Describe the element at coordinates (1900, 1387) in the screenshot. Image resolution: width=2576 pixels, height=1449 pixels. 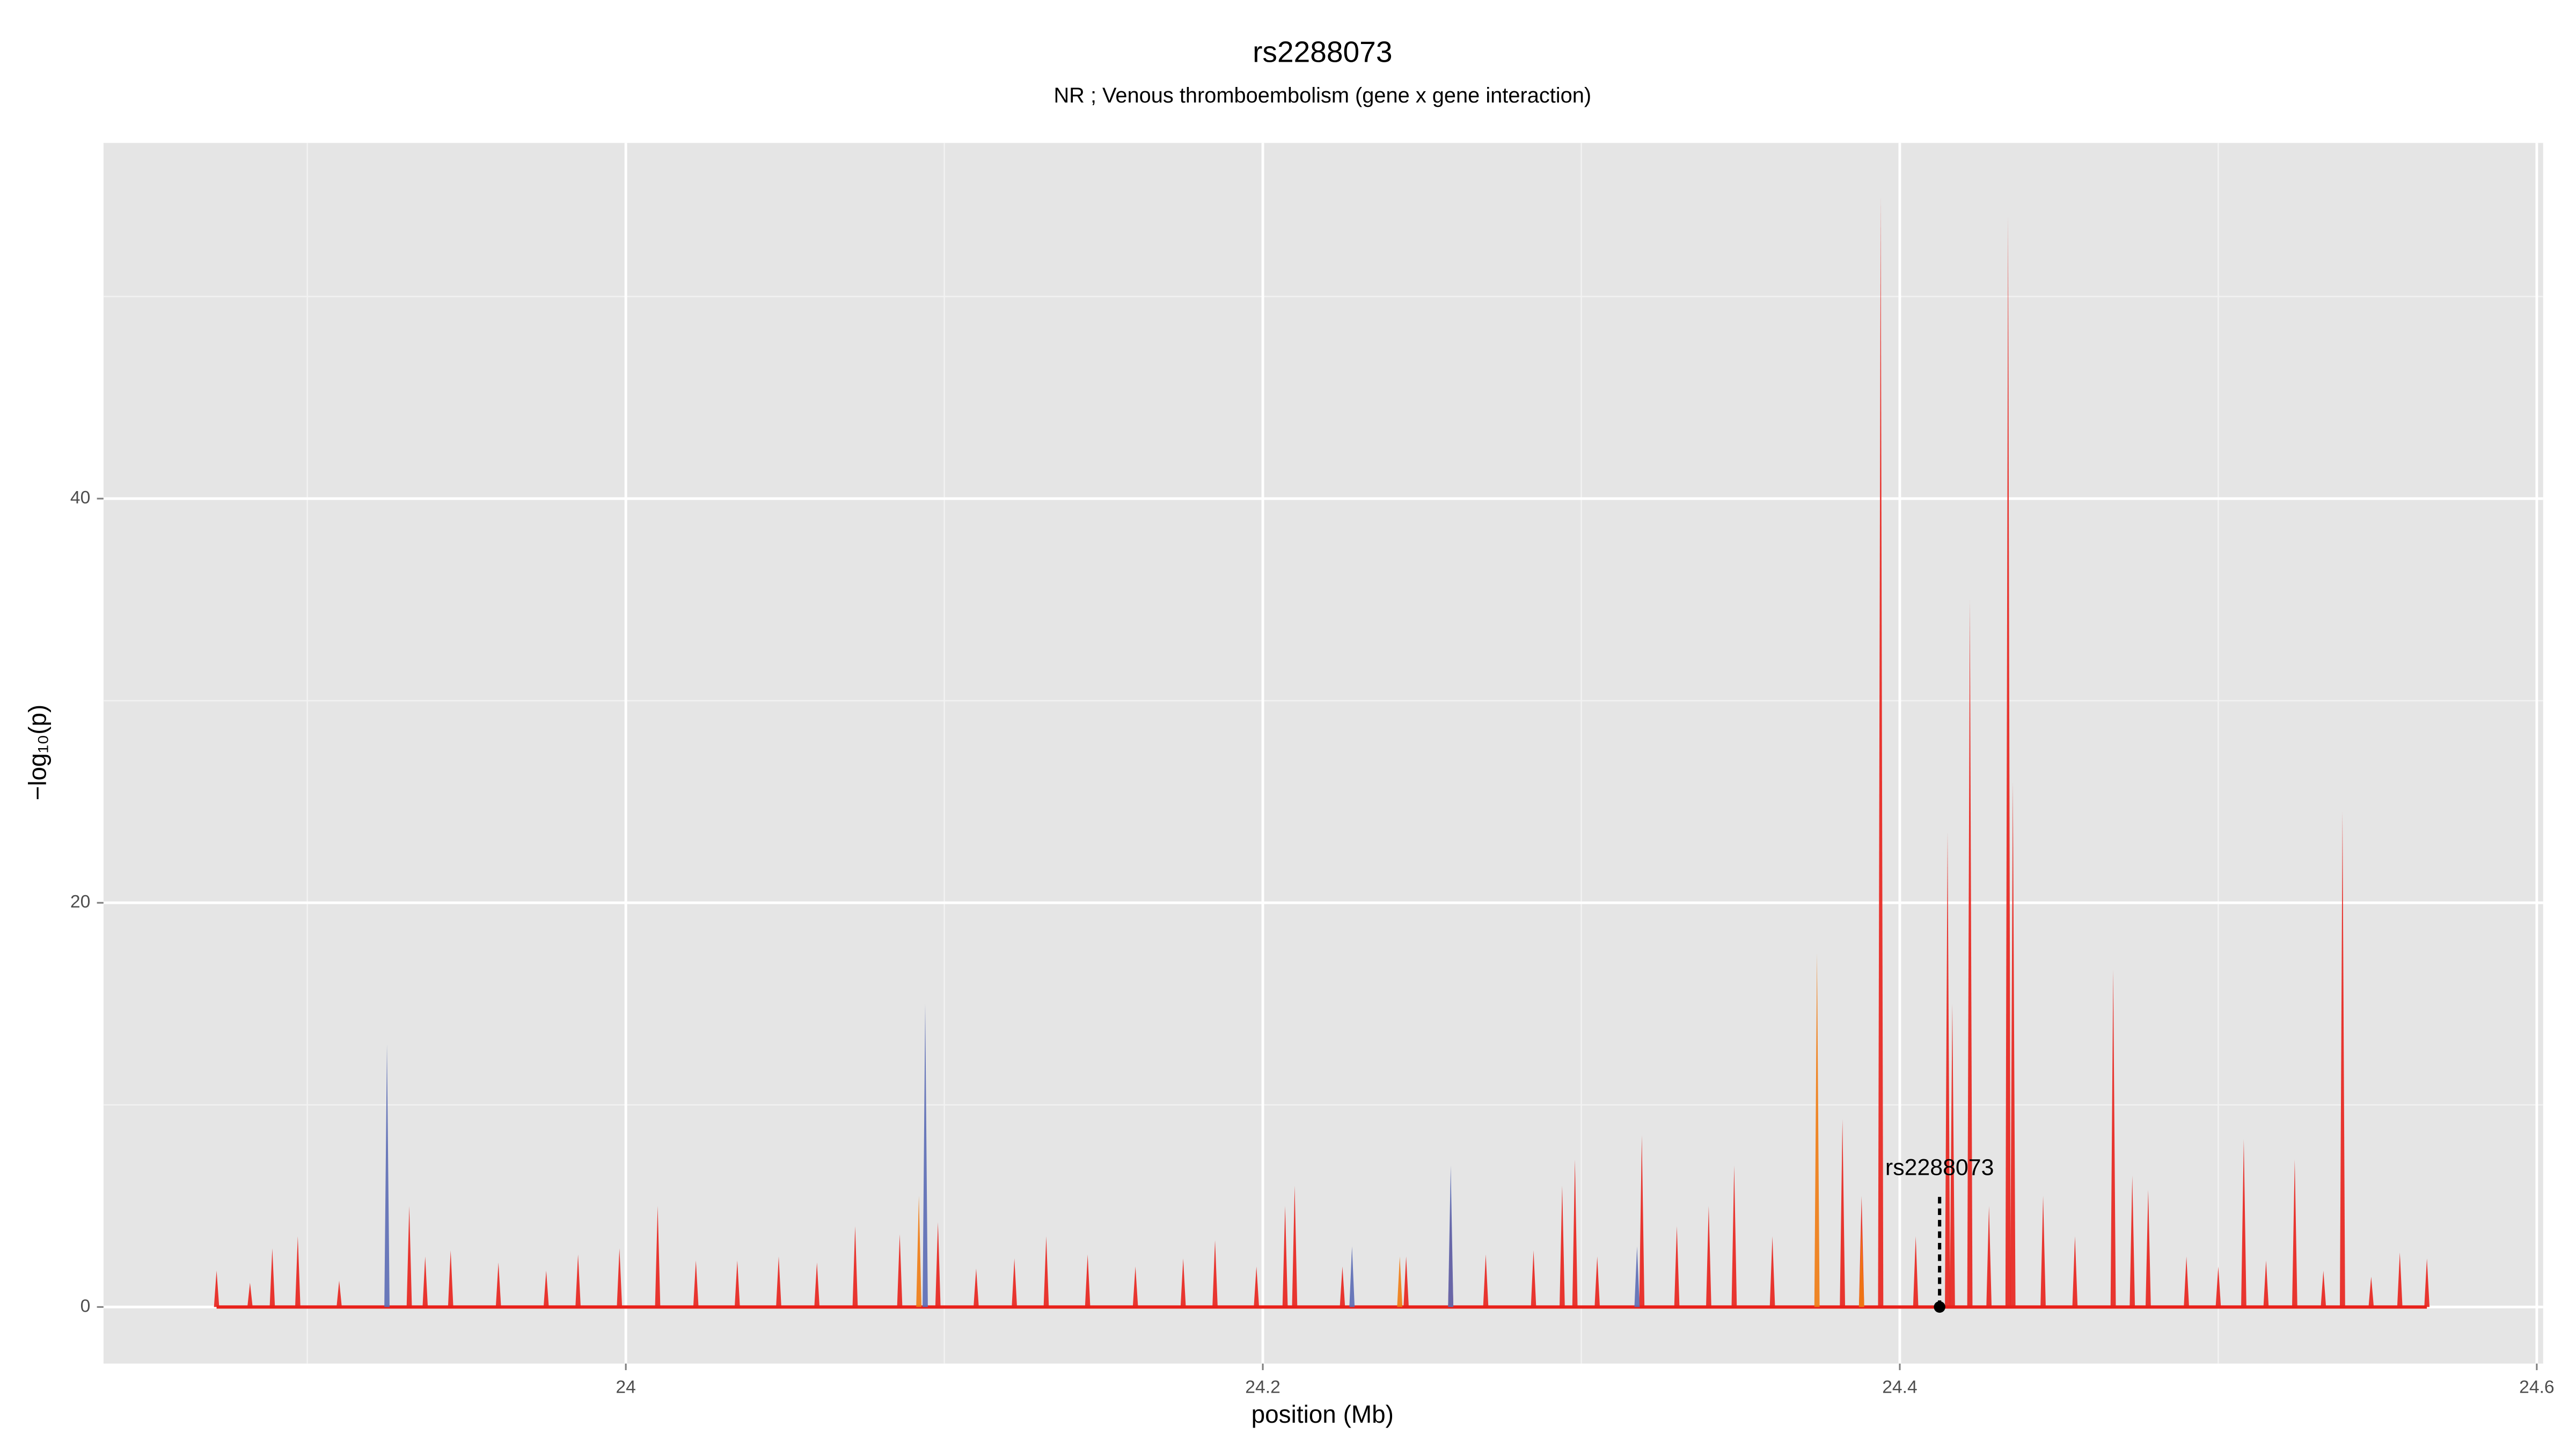
I see `x-tick-label: 24.4` at that location.